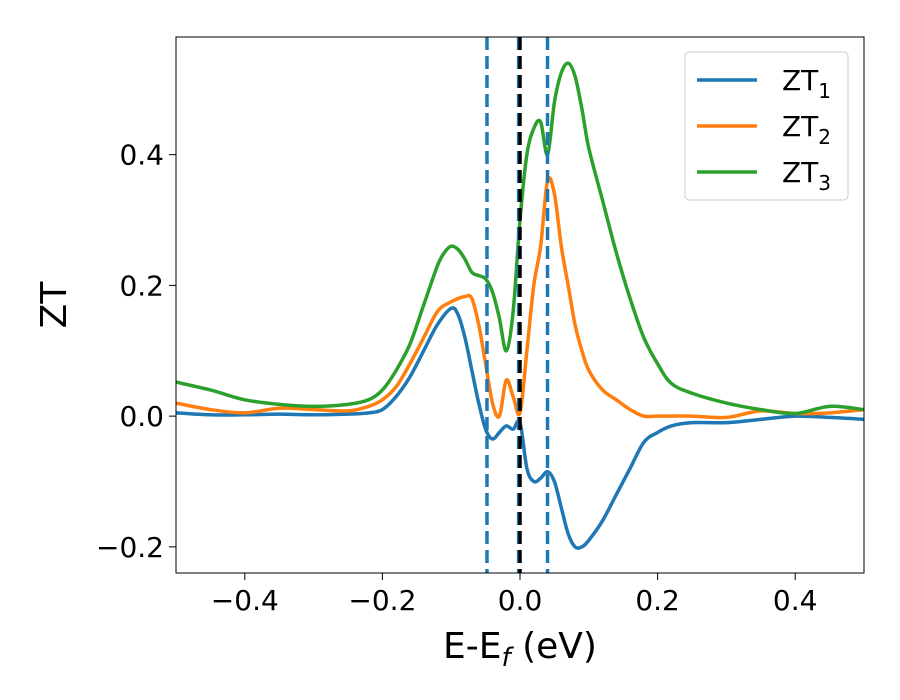 This screenshot has height=700, width=900. I want to click on legend: ZT1 ZT2 ZT3, so click(766, 126).